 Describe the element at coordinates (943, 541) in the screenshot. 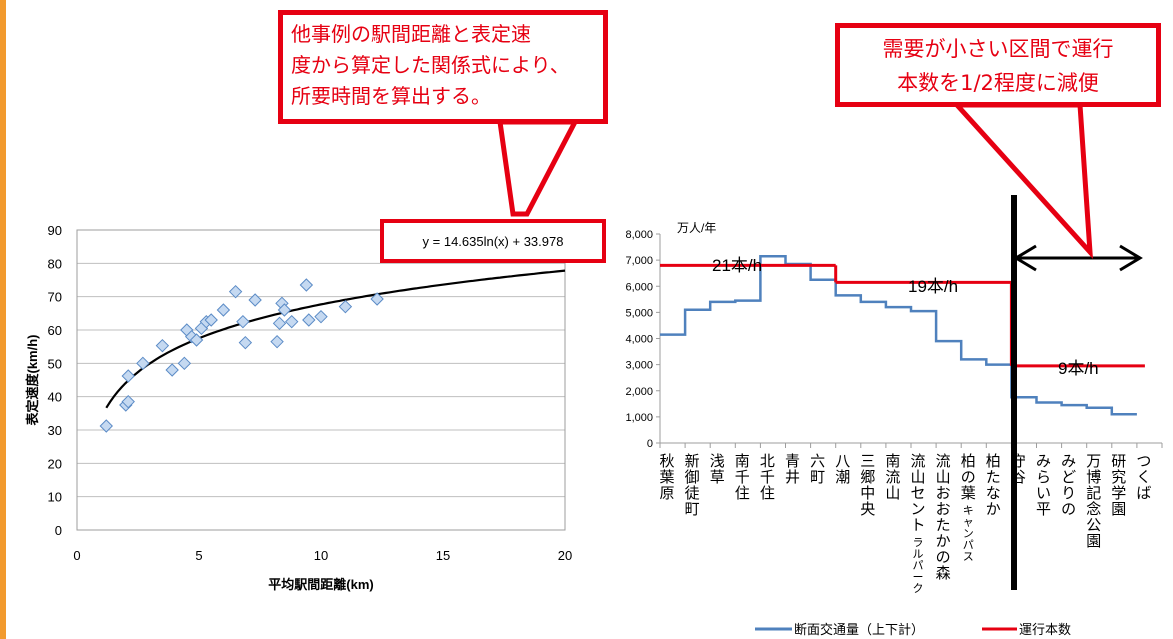

I see `station-label-char: か` at that location.